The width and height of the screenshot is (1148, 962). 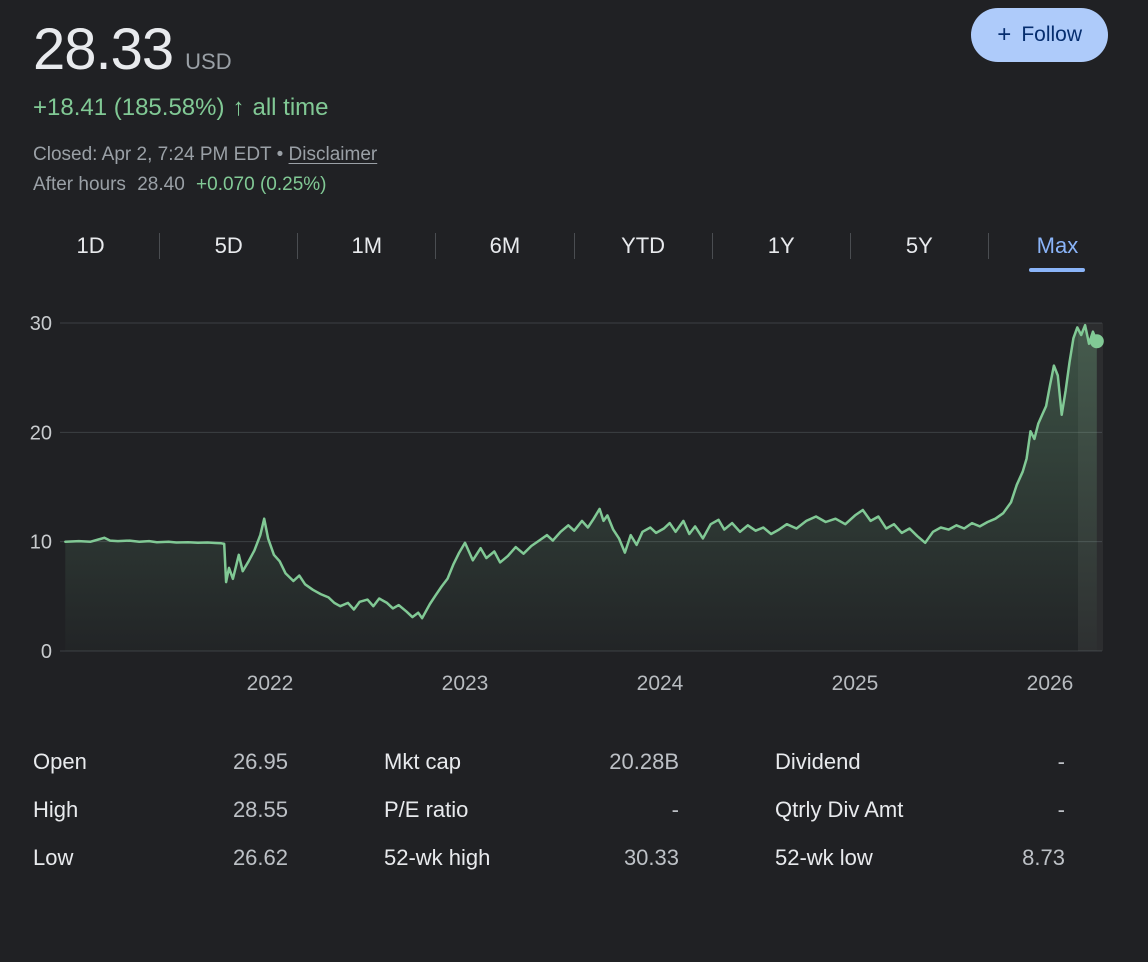 I want to click on stat-row-pe-ratio: P/E ratio -, so click(x=531, y=810).